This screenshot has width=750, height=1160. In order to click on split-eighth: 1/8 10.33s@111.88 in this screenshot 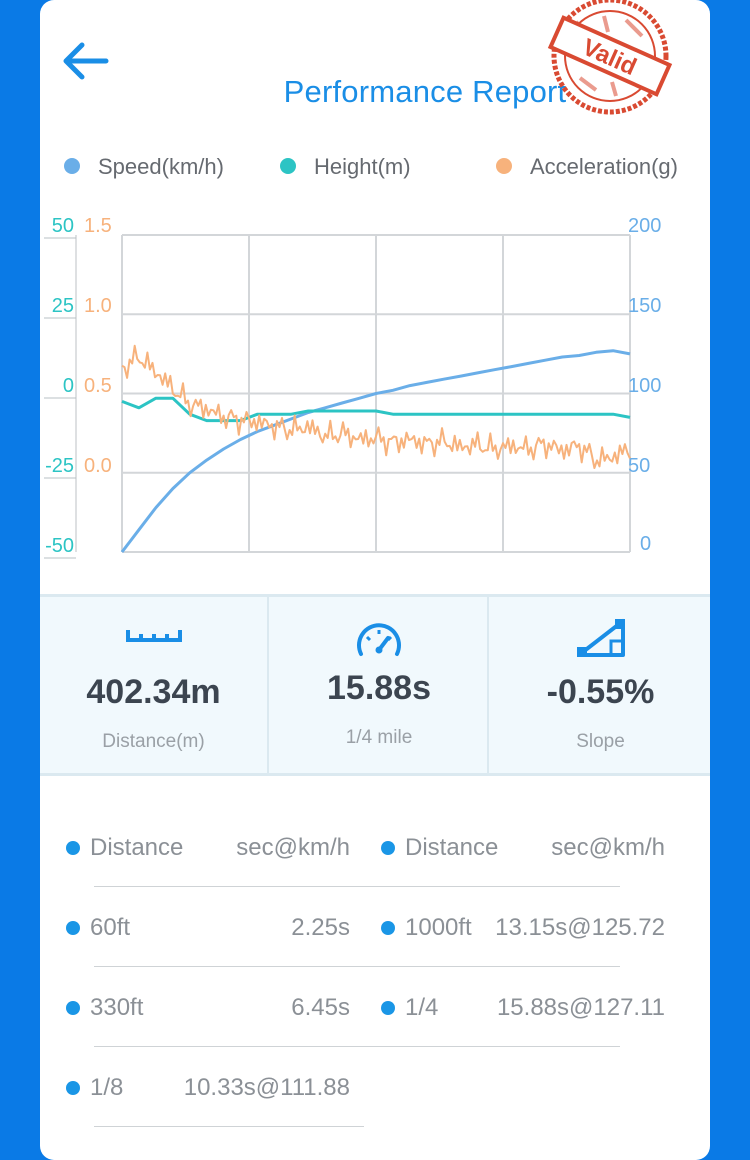, I will do `click(195, 1100)`.